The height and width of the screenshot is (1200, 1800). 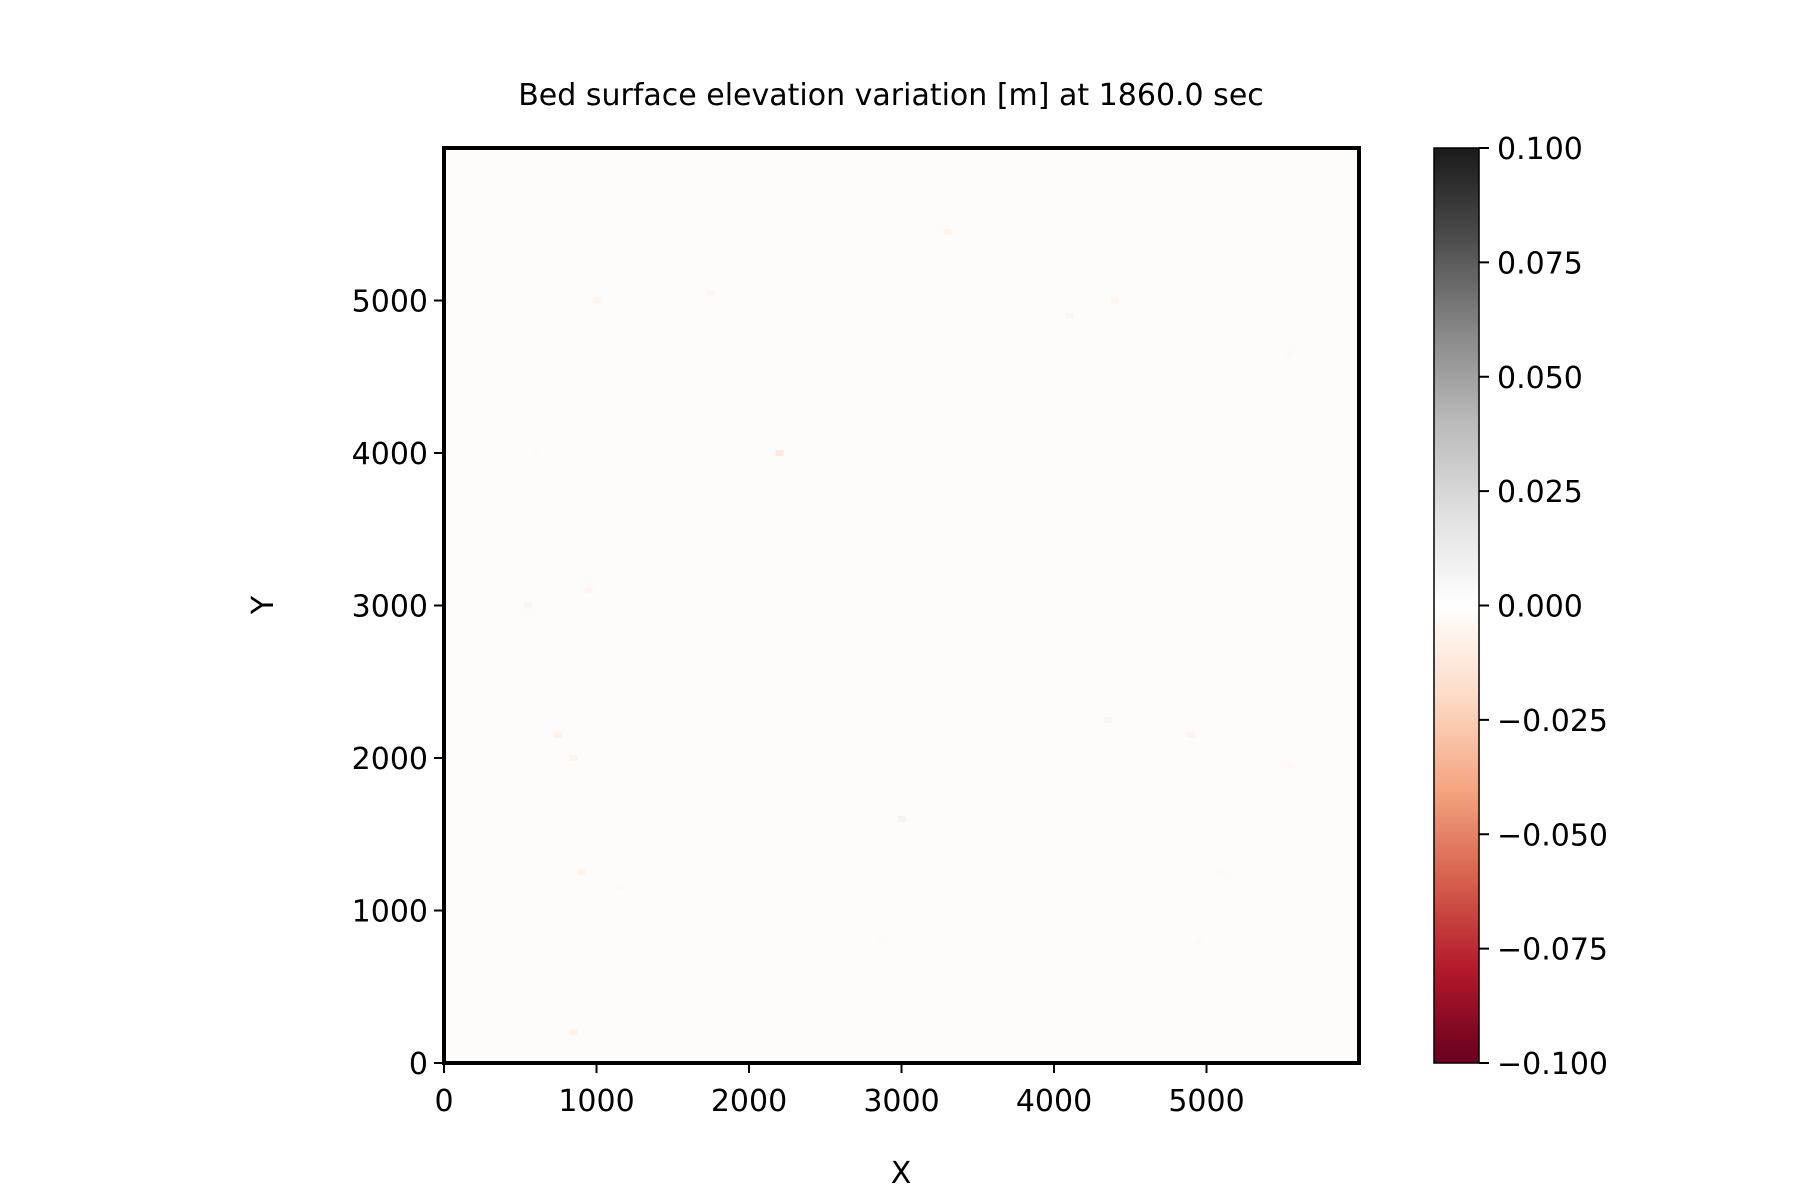 What do you see at coordinates (1552, 950) in the screenshot?
I see `colorbar-tick-label: −0.075` at bounding box center [1552, 950].